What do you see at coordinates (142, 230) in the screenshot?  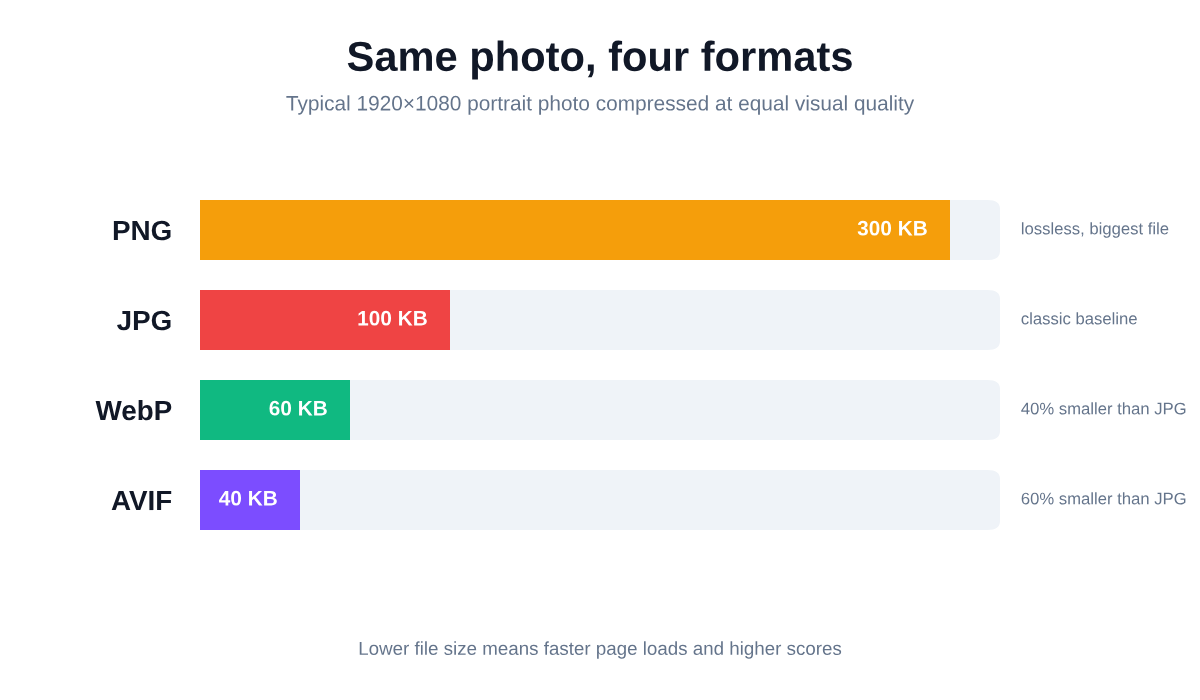 I see `y-tick-label: PNG` at bounding box center [142, 230].